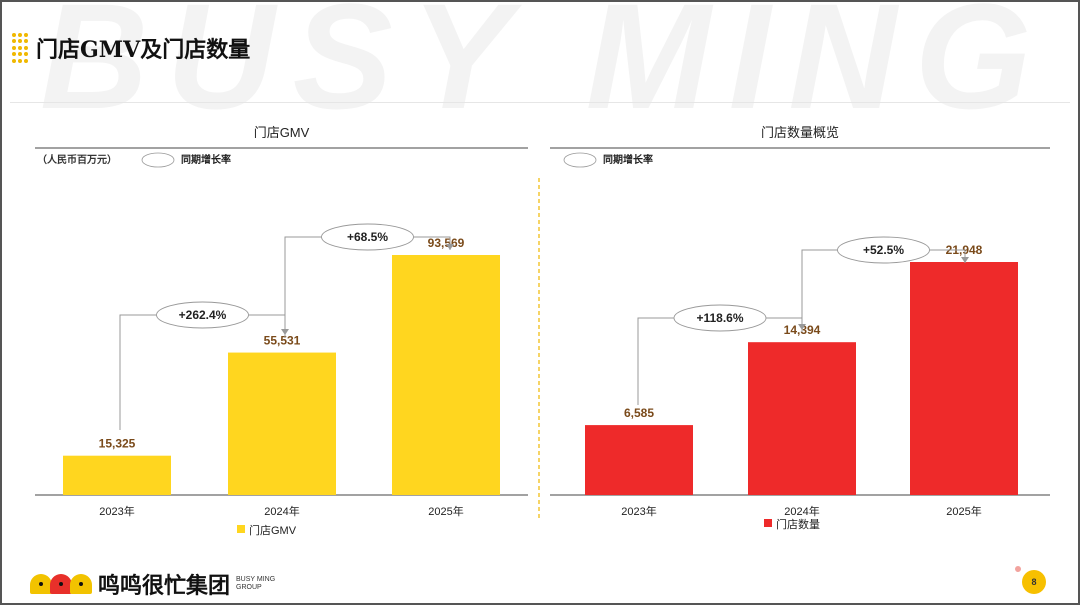 The image size is (1080, 605). I want to click on page-number: 8, so click(1034, 582).